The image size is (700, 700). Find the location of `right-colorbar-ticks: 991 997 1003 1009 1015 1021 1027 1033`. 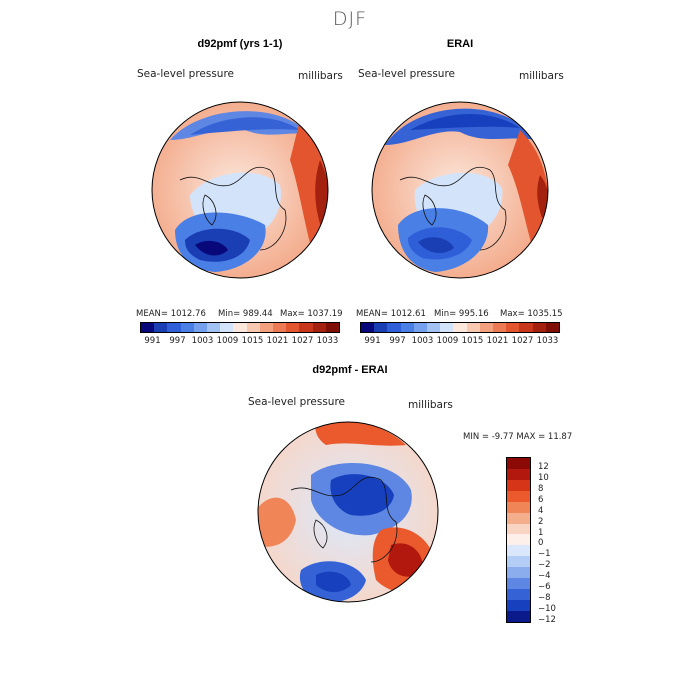

right-colorbar-ticks: 991 997 1003 1009 1015 1021 1027 1033 is located at coordinates (460, 341).